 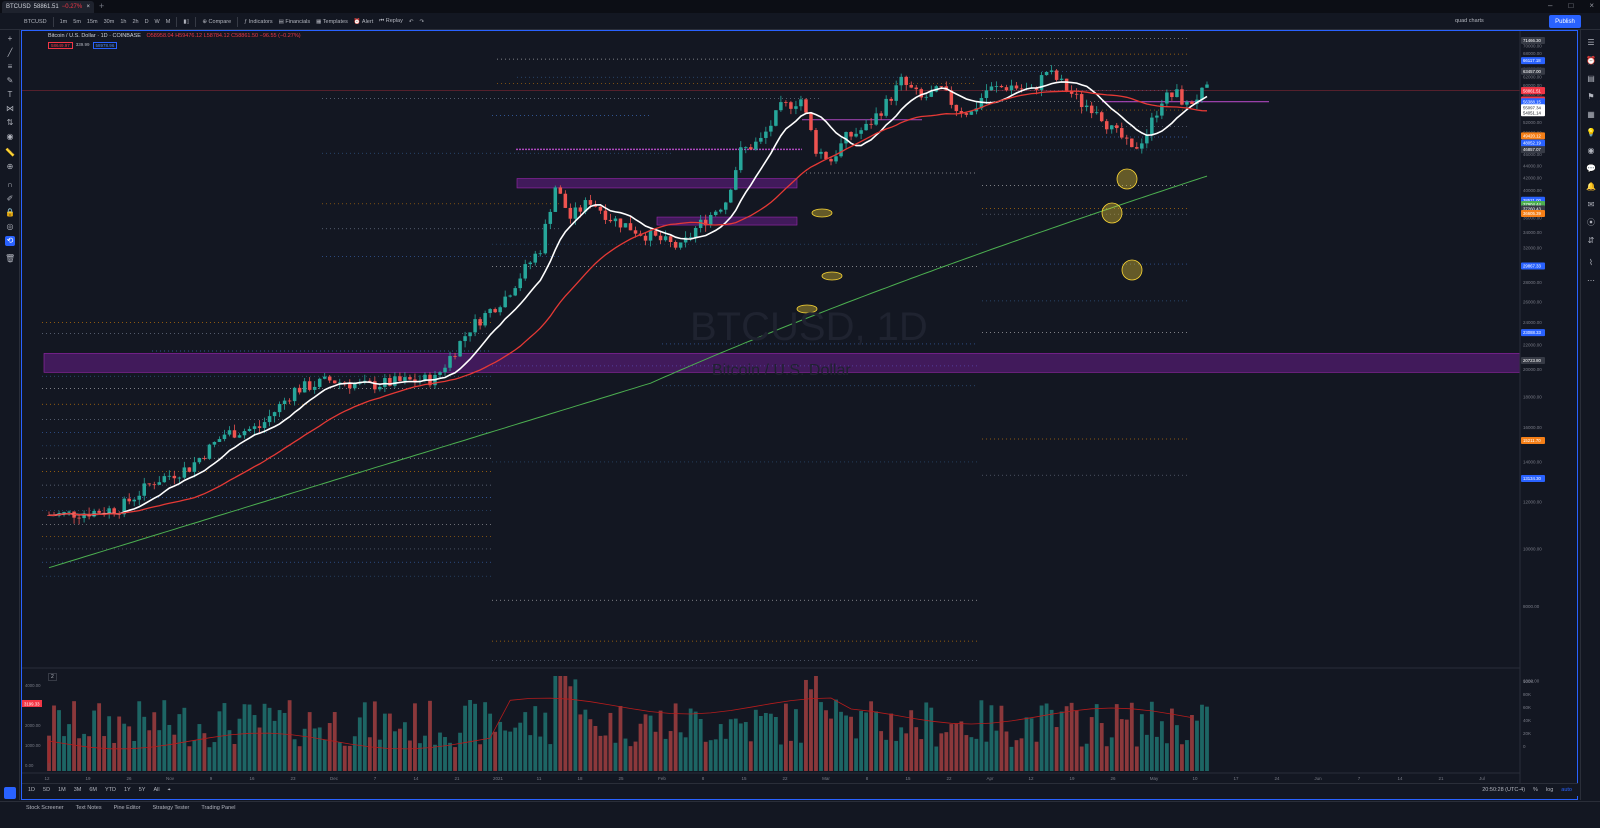 I want to click on price-axis-label: 44000.00, so click(x=1532, y=165).